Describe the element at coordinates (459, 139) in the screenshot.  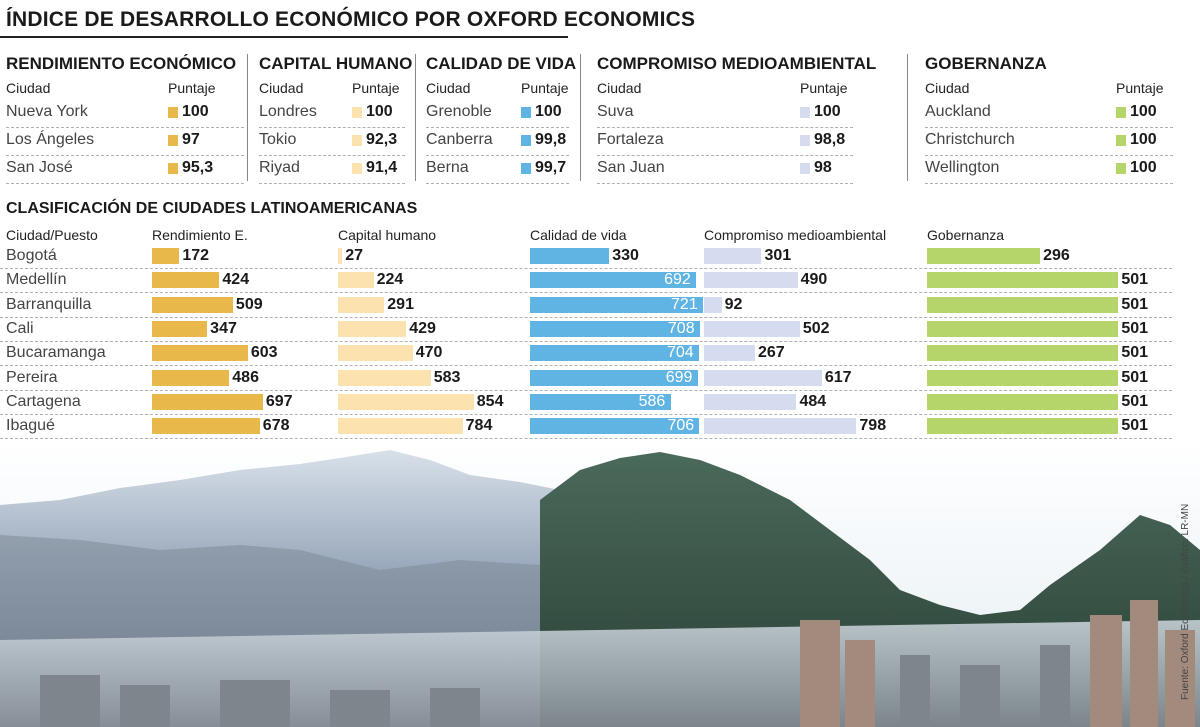
I see `city-name: Canberra` at that location.